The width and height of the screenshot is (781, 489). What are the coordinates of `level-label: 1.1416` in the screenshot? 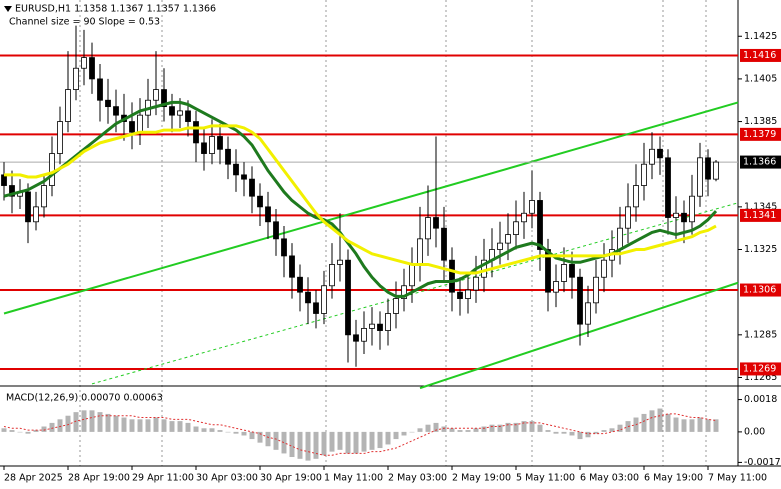 It's located at (759, 55).